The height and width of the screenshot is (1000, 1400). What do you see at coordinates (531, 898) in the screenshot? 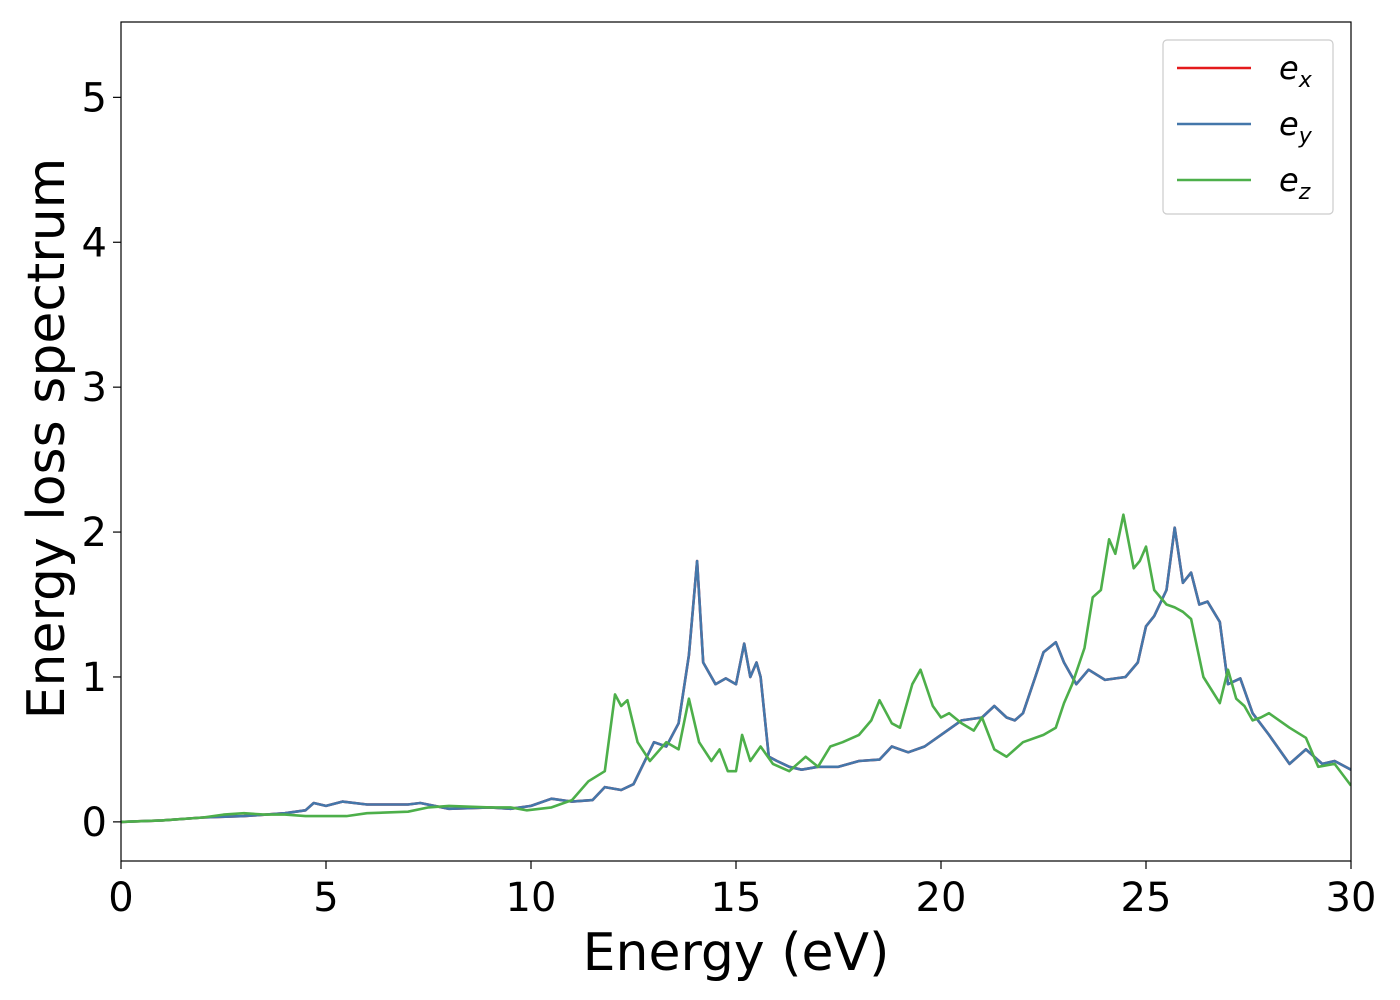
I see `x-tick-label: 10` at bounding box center [531, 898].